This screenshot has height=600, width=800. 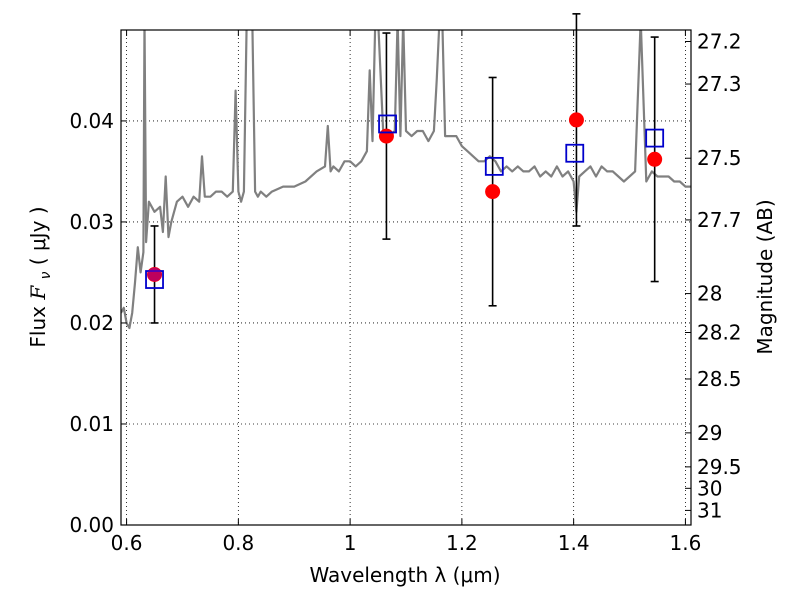 What do you see at coordinates (38, 293) in the screenshot?
I see `y-axis-label-symbol: F` at bounding box center [38, 293].